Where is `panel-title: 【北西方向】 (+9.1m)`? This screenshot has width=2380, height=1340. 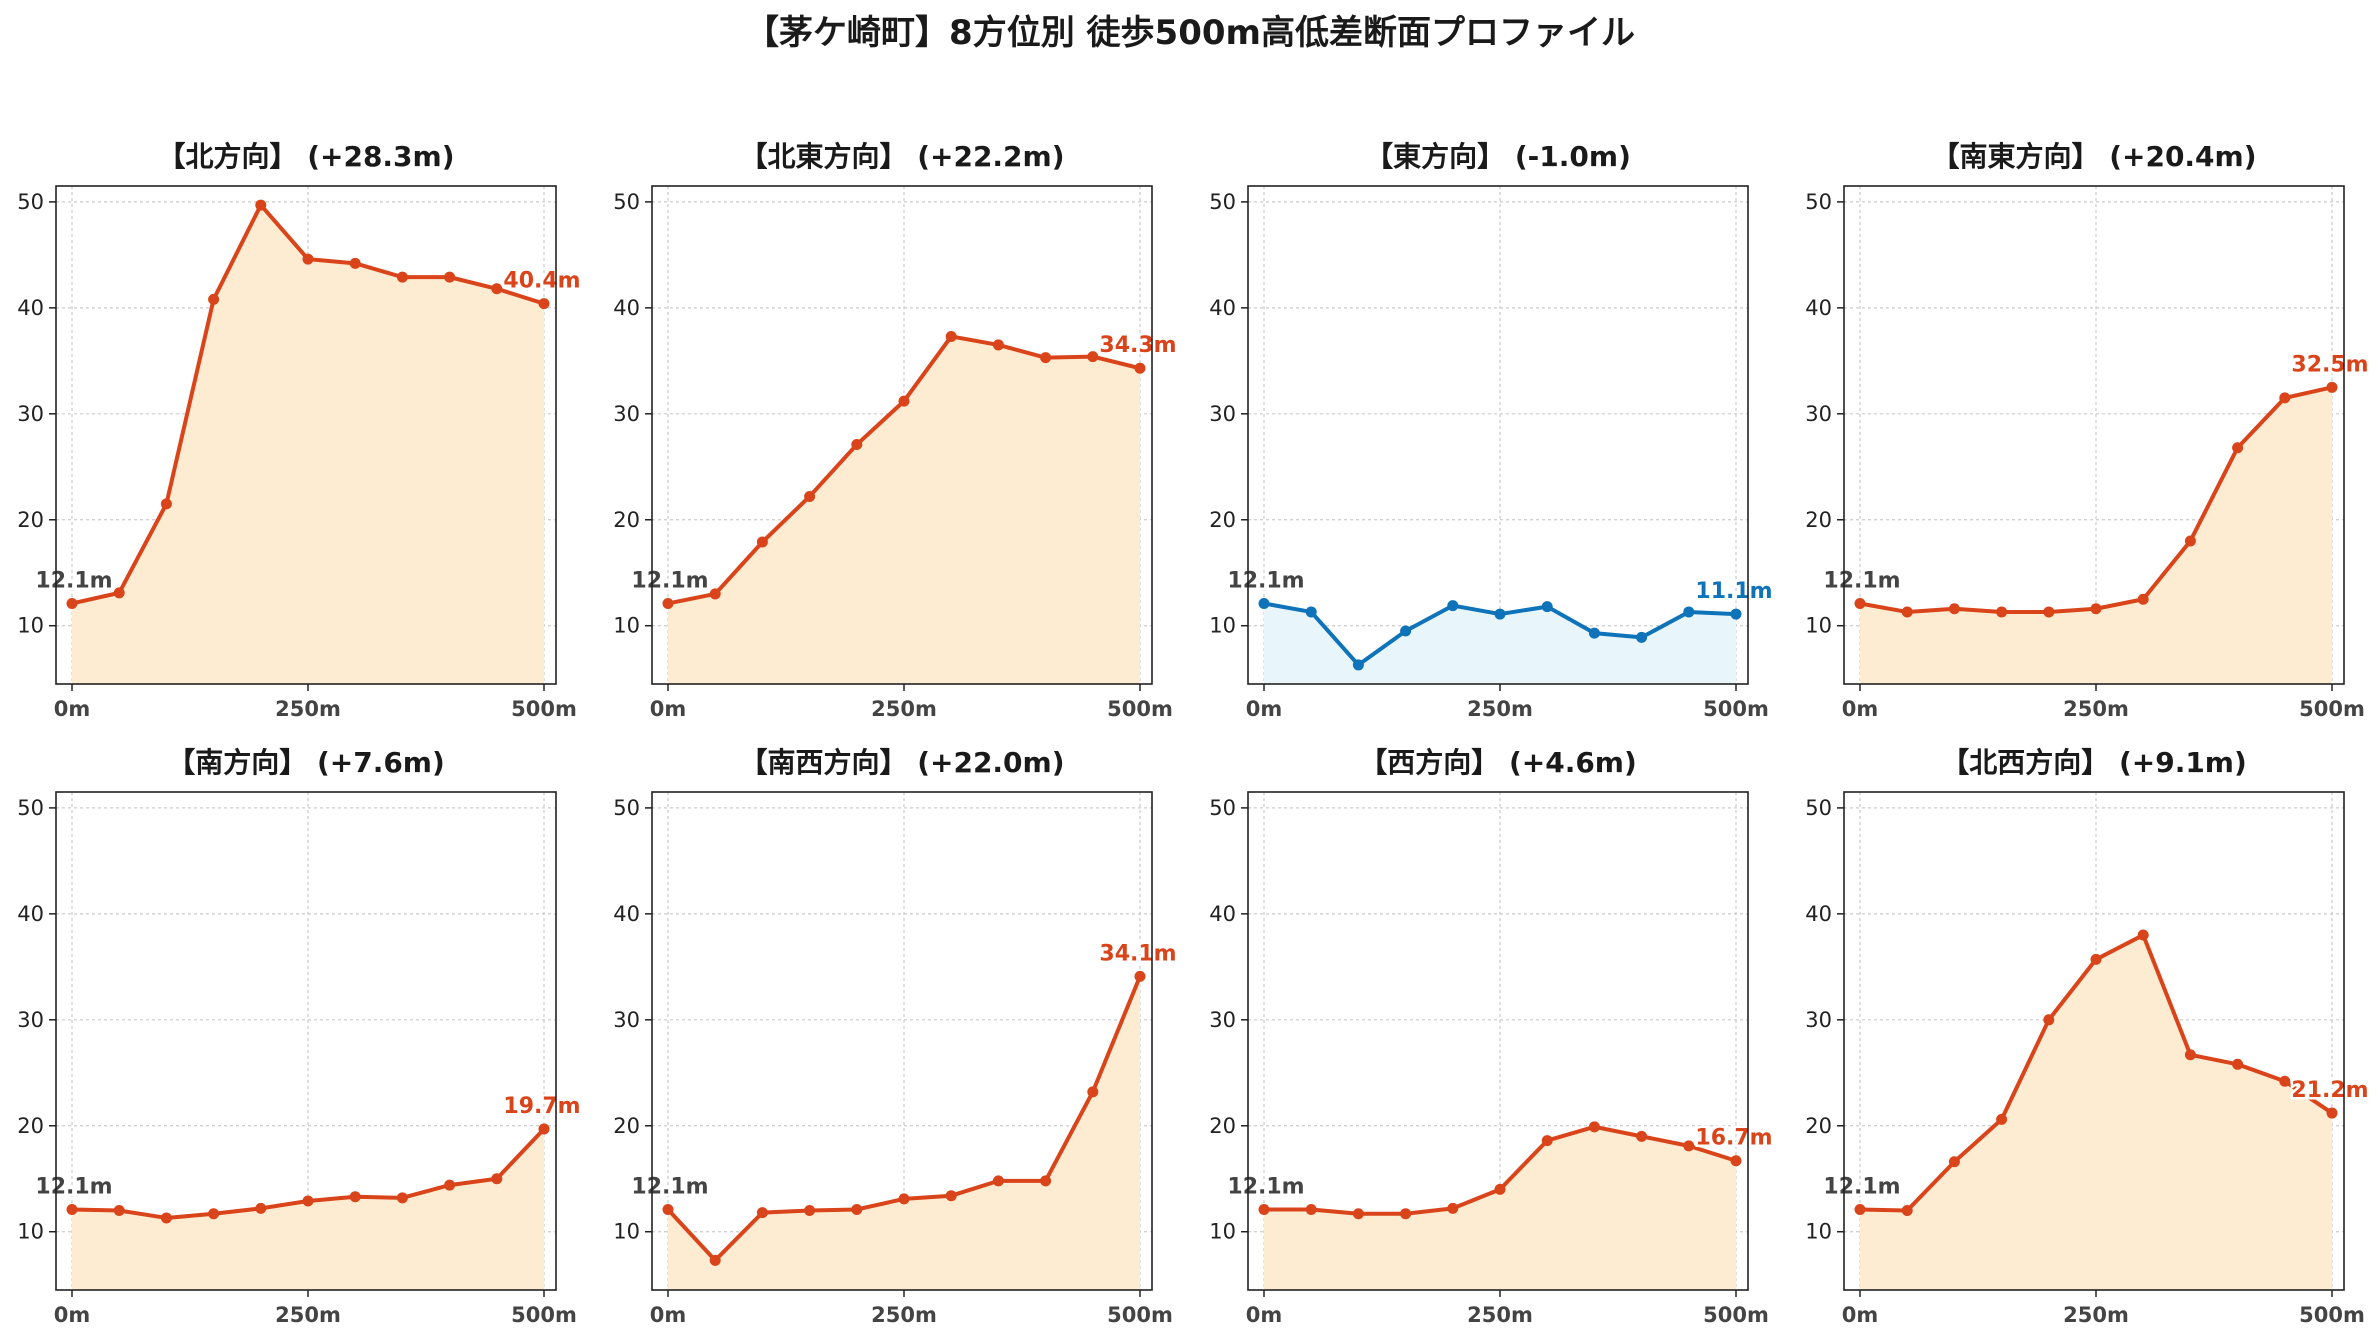 panel-title: 【北西方向】 (+9.1m) is located at coordinates (2094, 762).